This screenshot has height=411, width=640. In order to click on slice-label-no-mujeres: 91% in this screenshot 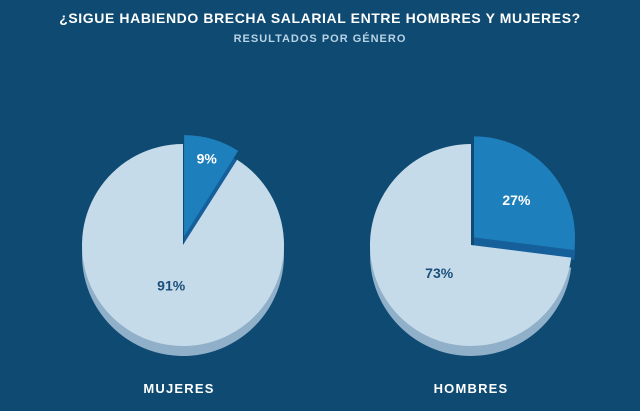, I will do `click(171, 286)`.